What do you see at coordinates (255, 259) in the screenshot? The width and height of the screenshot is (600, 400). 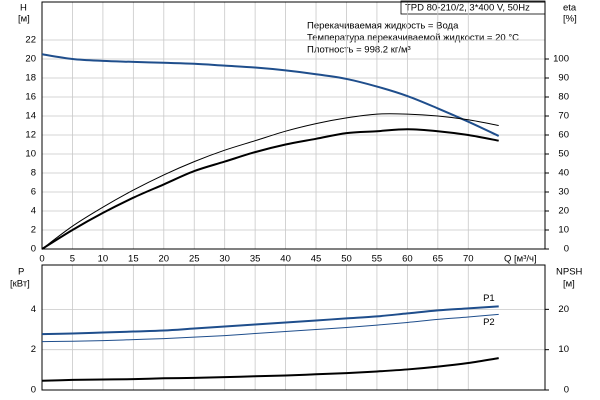 I see `x-tick-label: 35` at bounding box center [255, 259].